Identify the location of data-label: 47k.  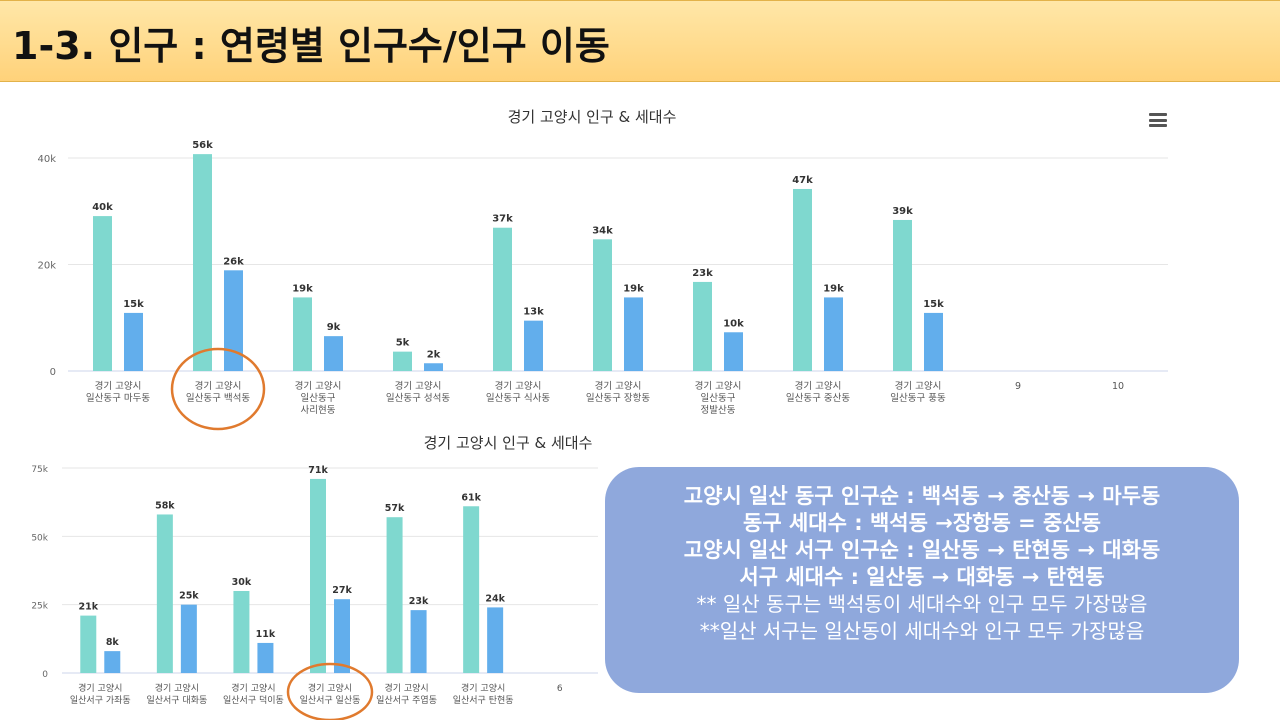
(802, 180).